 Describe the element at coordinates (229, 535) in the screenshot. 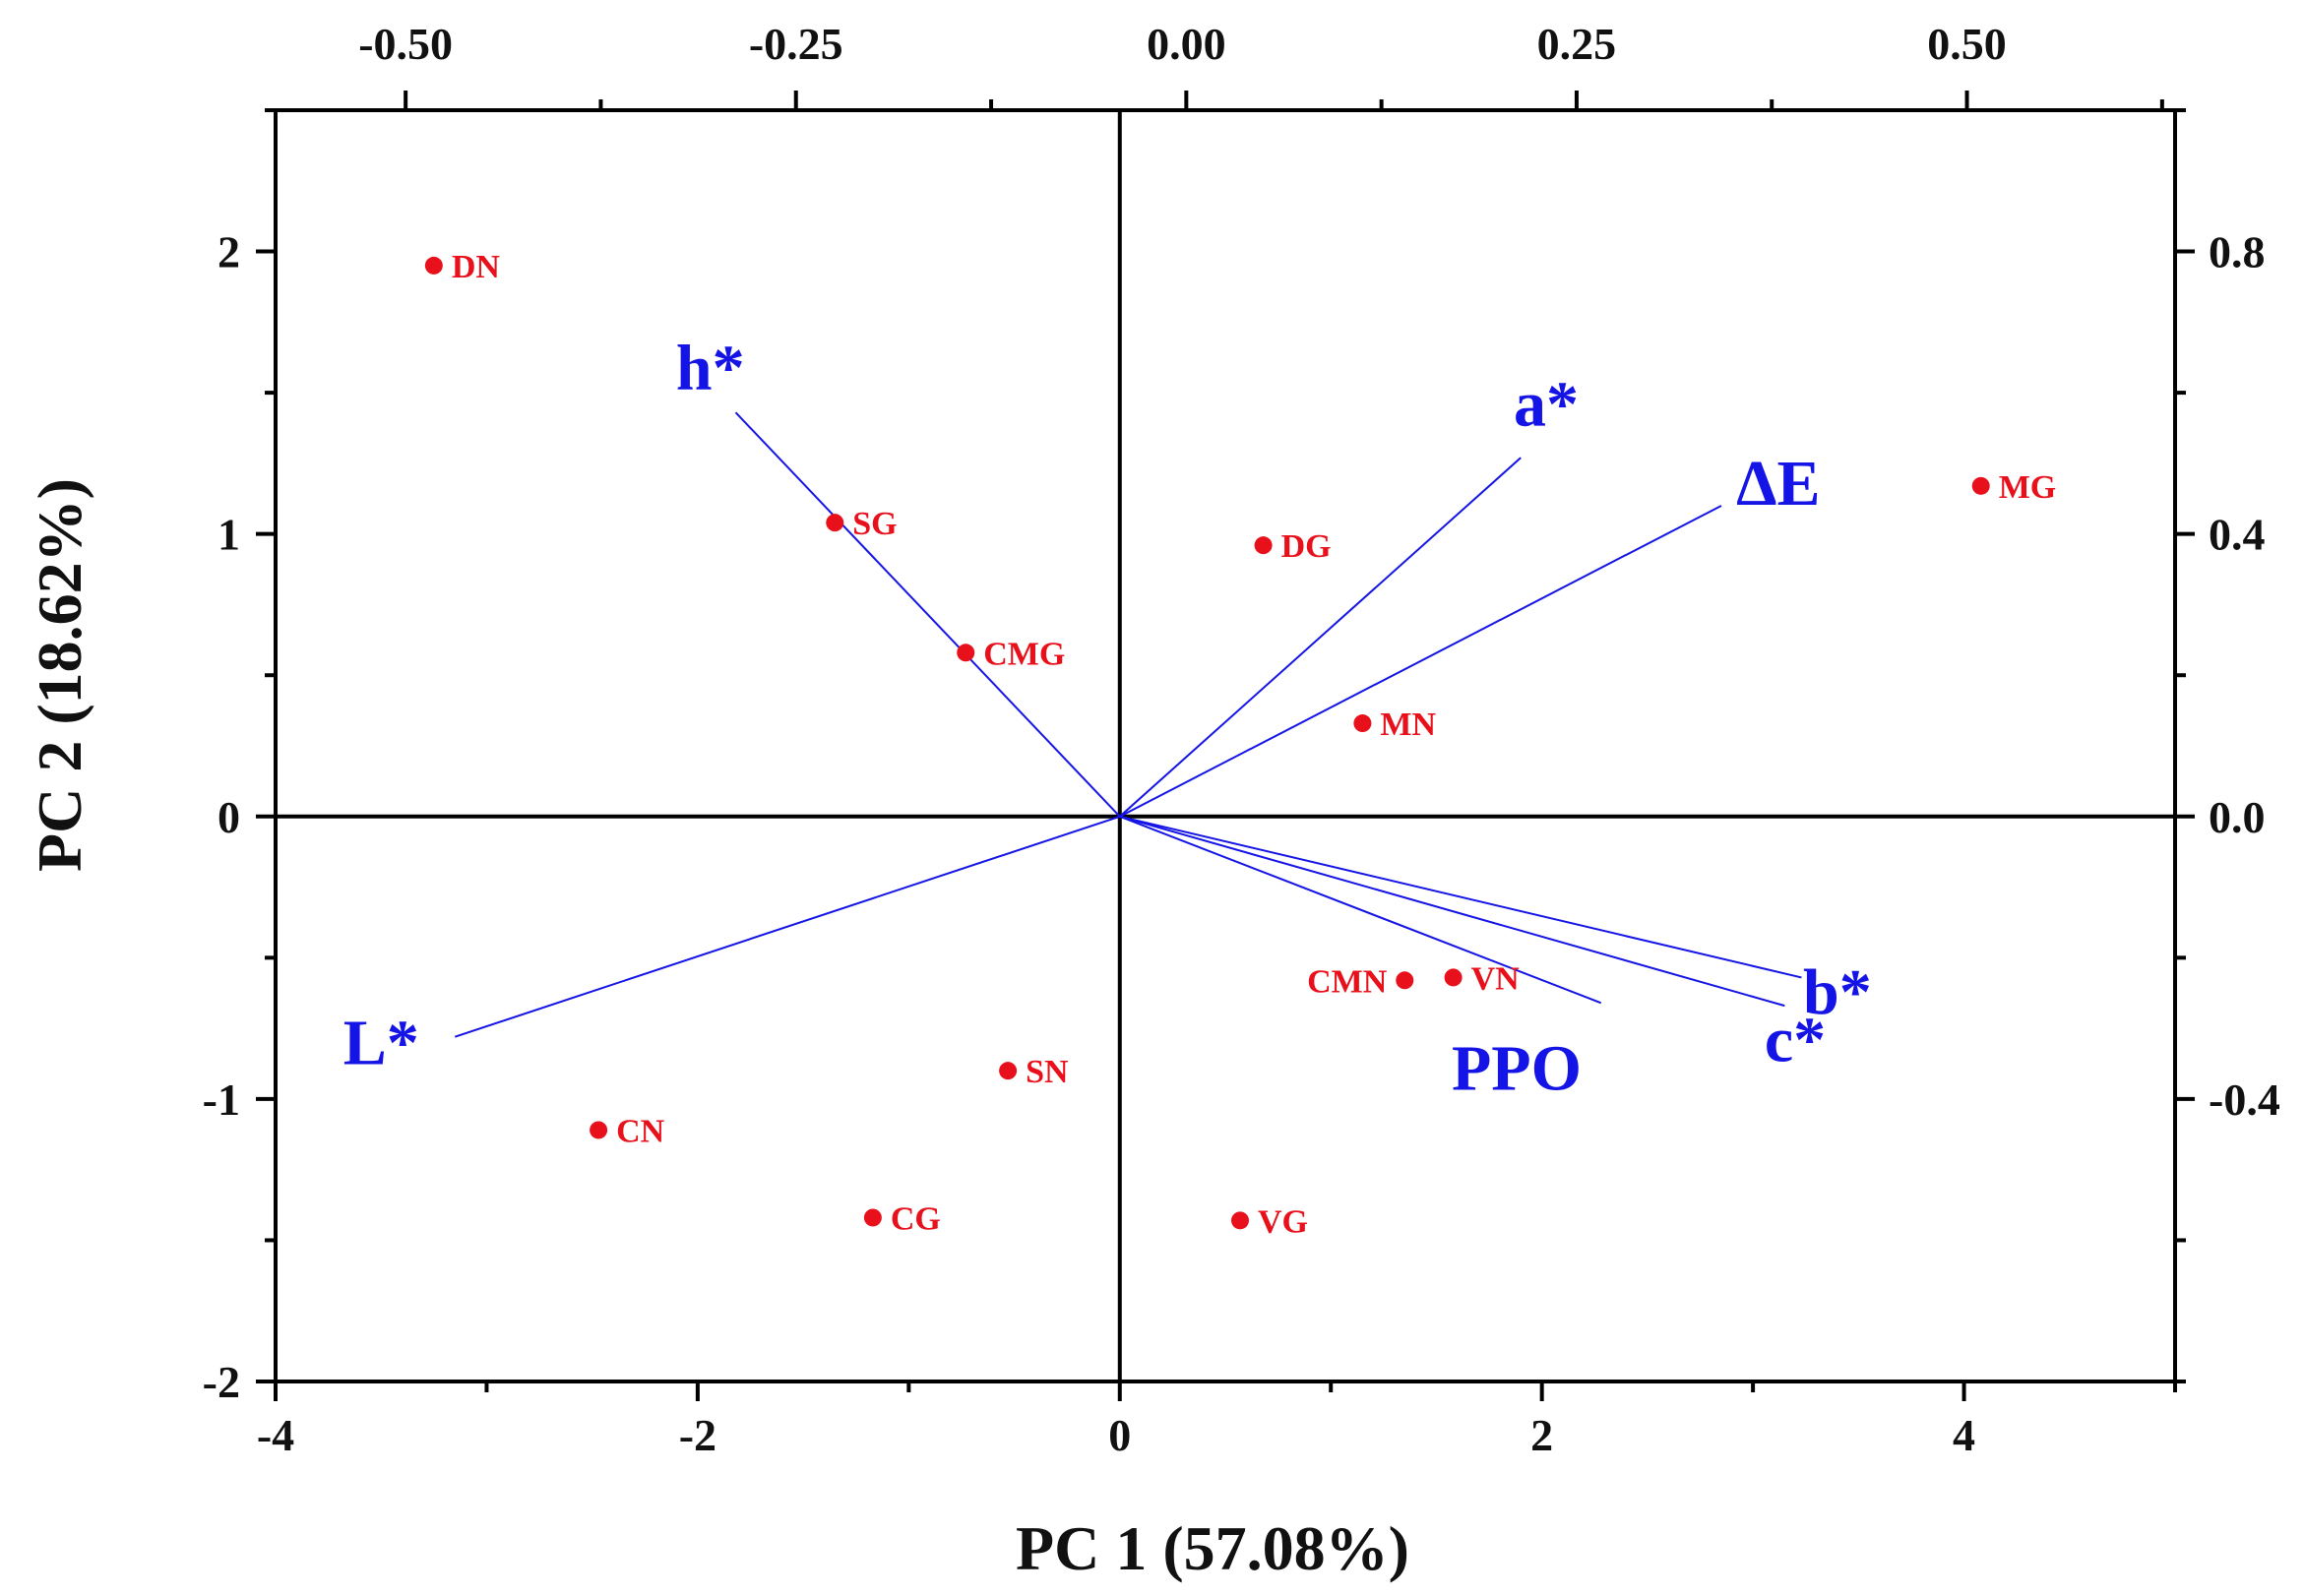

I see `y-tick-label: 1` at that location.